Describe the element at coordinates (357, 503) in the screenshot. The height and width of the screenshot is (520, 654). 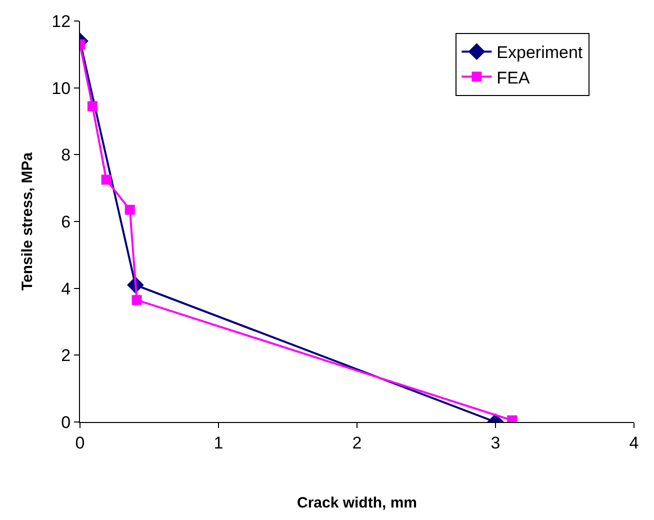
I see `x-axis-title: Crack width, mm` at that location.